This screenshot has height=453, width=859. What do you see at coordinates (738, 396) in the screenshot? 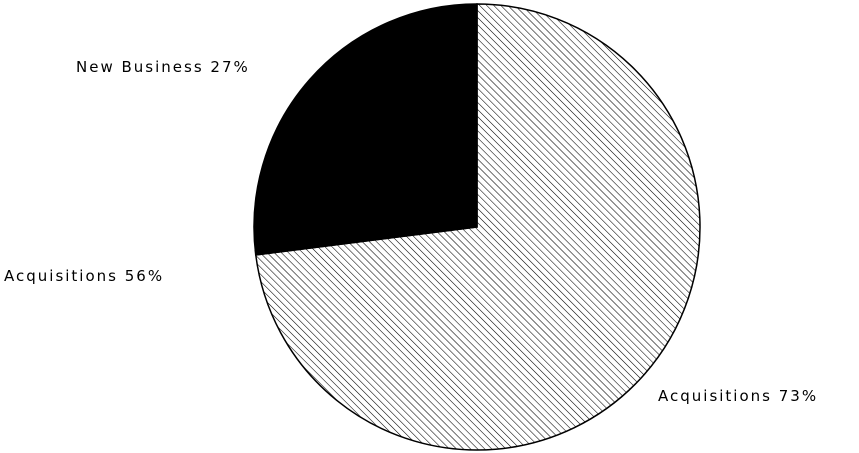
I see `slice-label-acquisitions: Acquisitions 73%` at bounding box center [738, 396].